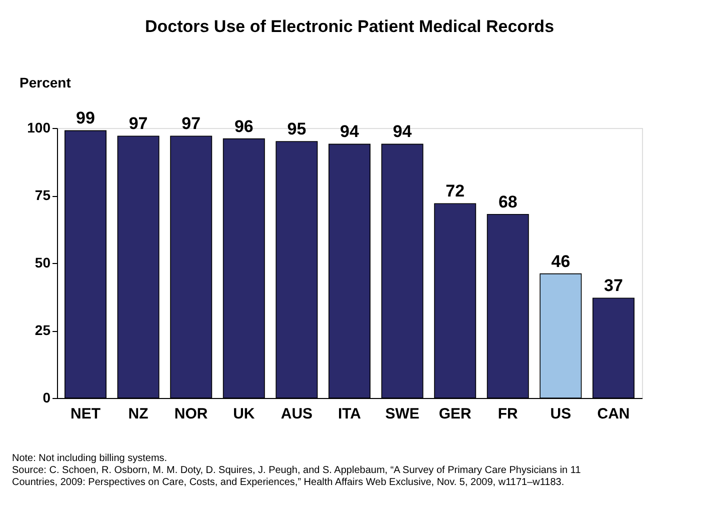  I want to click on source-note: Source: C. Schoen, R. Osborn, M. M. Doty, D. Squires, J. Peugh, and S. Applebaum, “A Survey of Primary Care Physicians in 11 Countries, 2009: Perspectives on Care, Costs, and Experiences,” Health Affairs Web Exclusive, Nov. 5, 2009, w1171–w1183., so click(297, 476).